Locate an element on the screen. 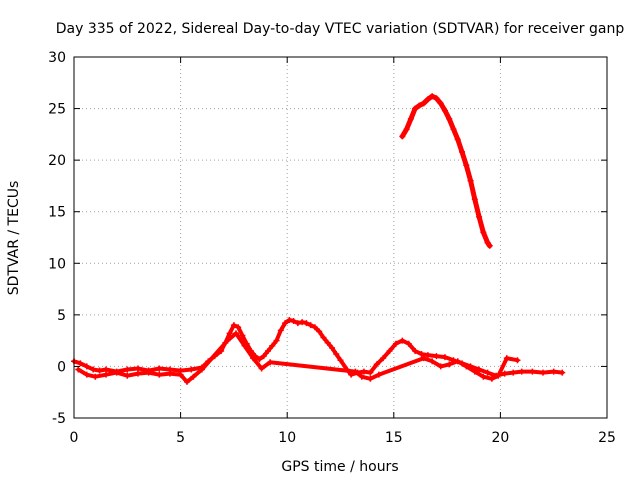  y-tick-label: 10 is located at coordinates (57, 264).